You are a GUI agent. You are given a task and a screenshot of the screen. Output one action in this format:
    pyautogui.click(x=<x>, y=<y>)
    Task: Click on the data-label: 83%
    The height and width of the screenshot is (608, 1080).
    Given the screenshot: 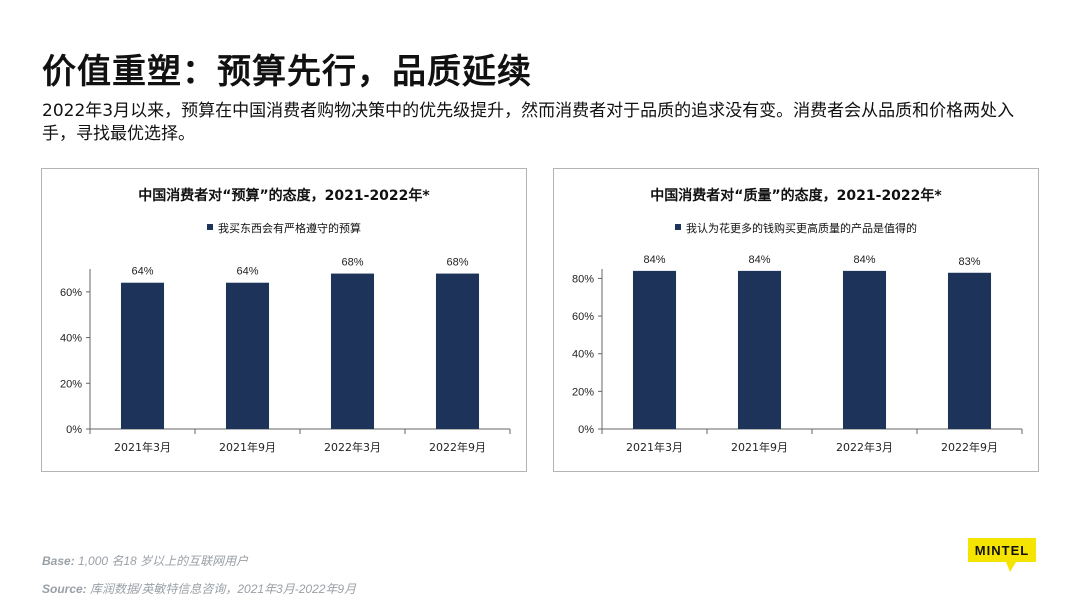 What is the action you would take?
    pyautogui.click(x=969, y=262)
    